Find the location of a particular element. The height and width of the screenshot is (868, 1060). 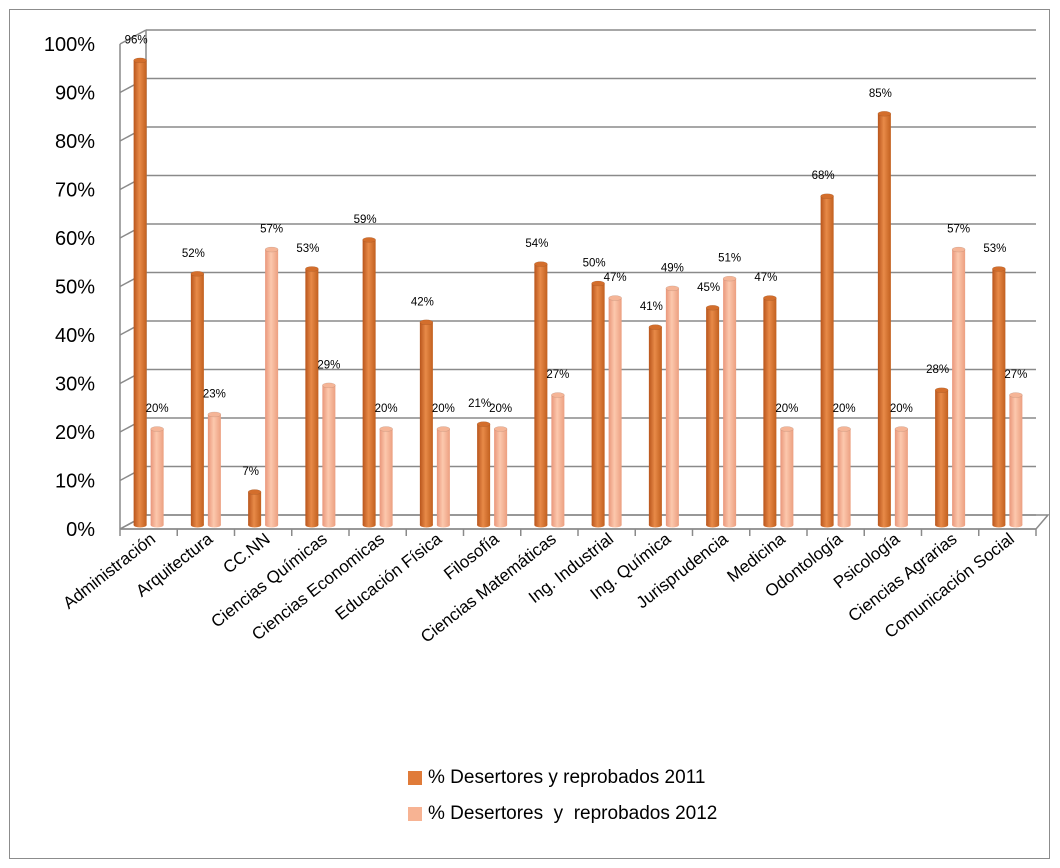

data-label: 23% is located at coordinates (214, 394).